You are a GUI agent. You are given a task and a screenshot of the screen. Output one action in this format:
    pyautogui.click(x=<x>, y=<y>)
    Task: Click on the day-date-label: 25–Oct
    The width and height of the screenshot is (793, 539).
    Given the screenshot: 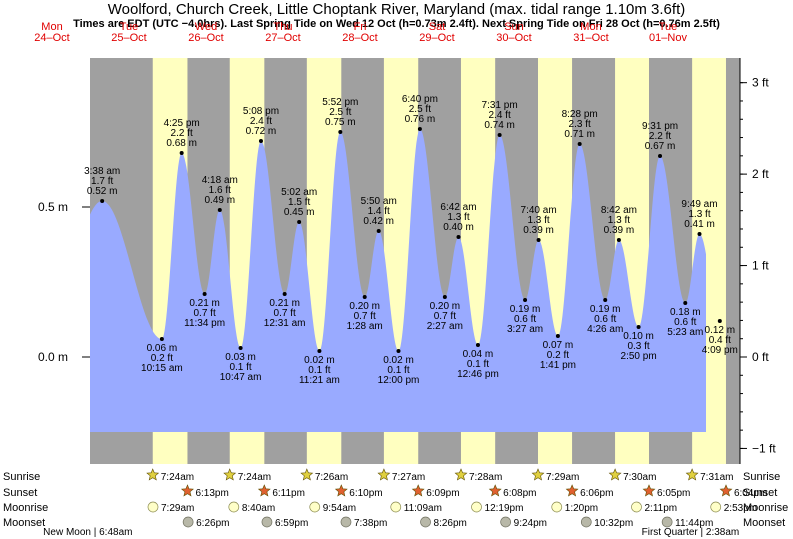 What is the action you would take?
    pyautogui.click(x=128, y=38)
    